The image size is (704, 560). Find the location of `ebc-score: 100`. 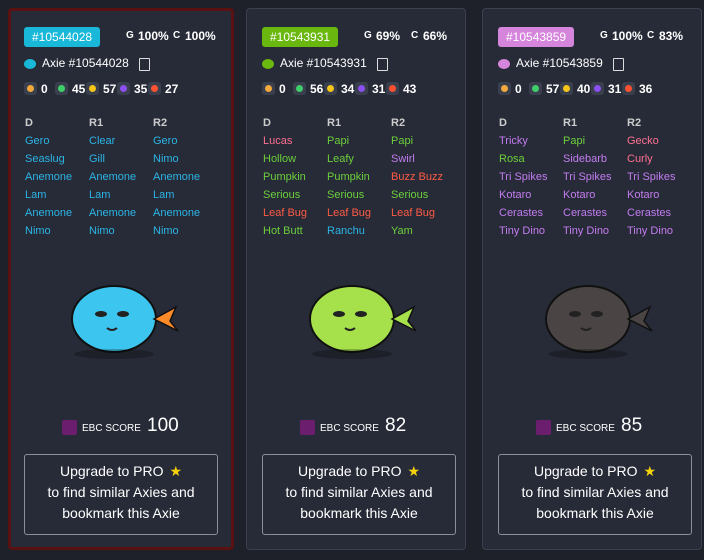

ebc-score: 100 is located at coordinates (163, 425).